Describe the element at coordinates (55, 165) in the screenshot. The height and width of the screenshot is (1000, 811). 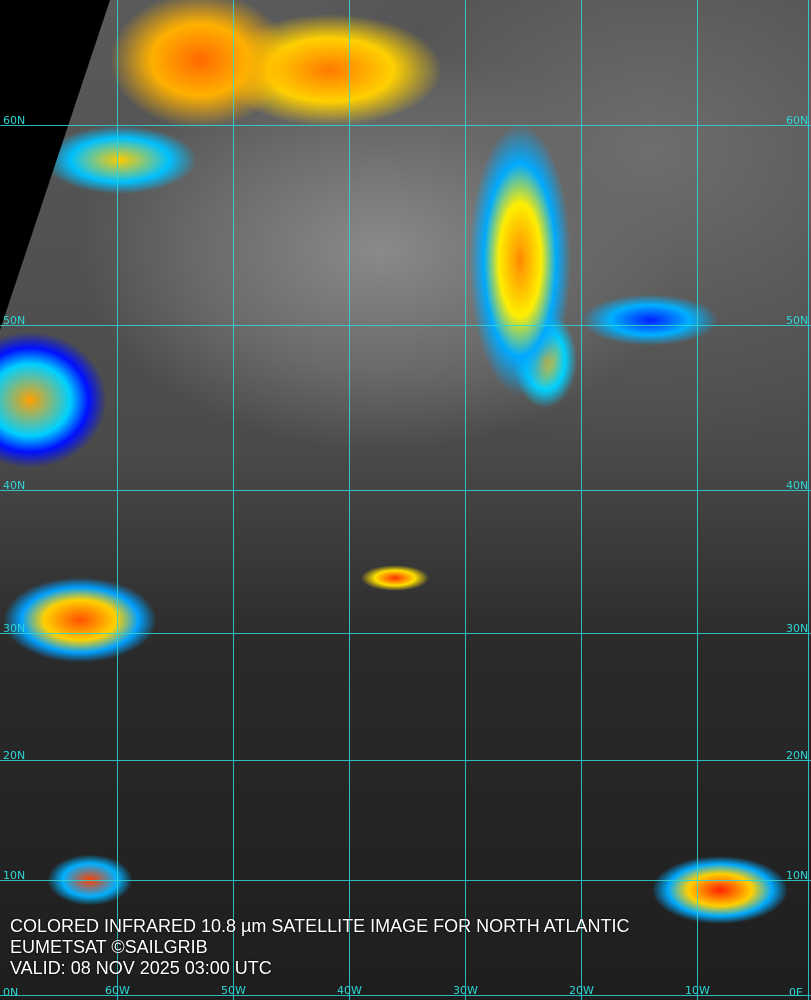
I see `no-data-region` at that location.